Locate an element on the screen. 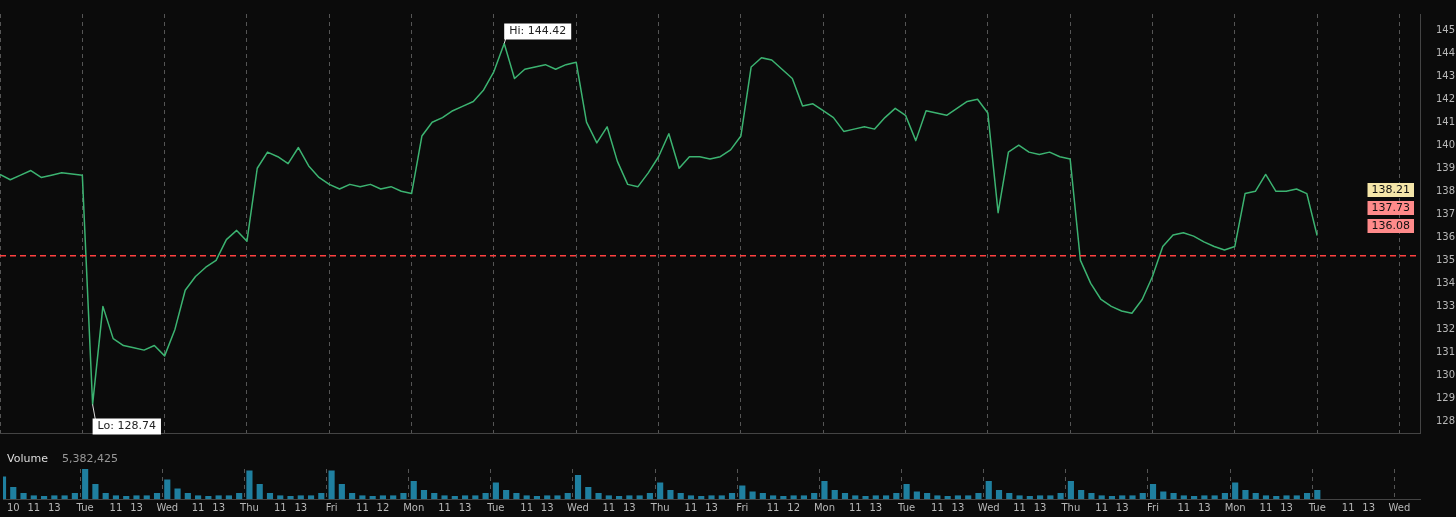 The height and width of the screenshot is (517, 1456). y-tick-label: 138 is located at coordinates (1446, 190).